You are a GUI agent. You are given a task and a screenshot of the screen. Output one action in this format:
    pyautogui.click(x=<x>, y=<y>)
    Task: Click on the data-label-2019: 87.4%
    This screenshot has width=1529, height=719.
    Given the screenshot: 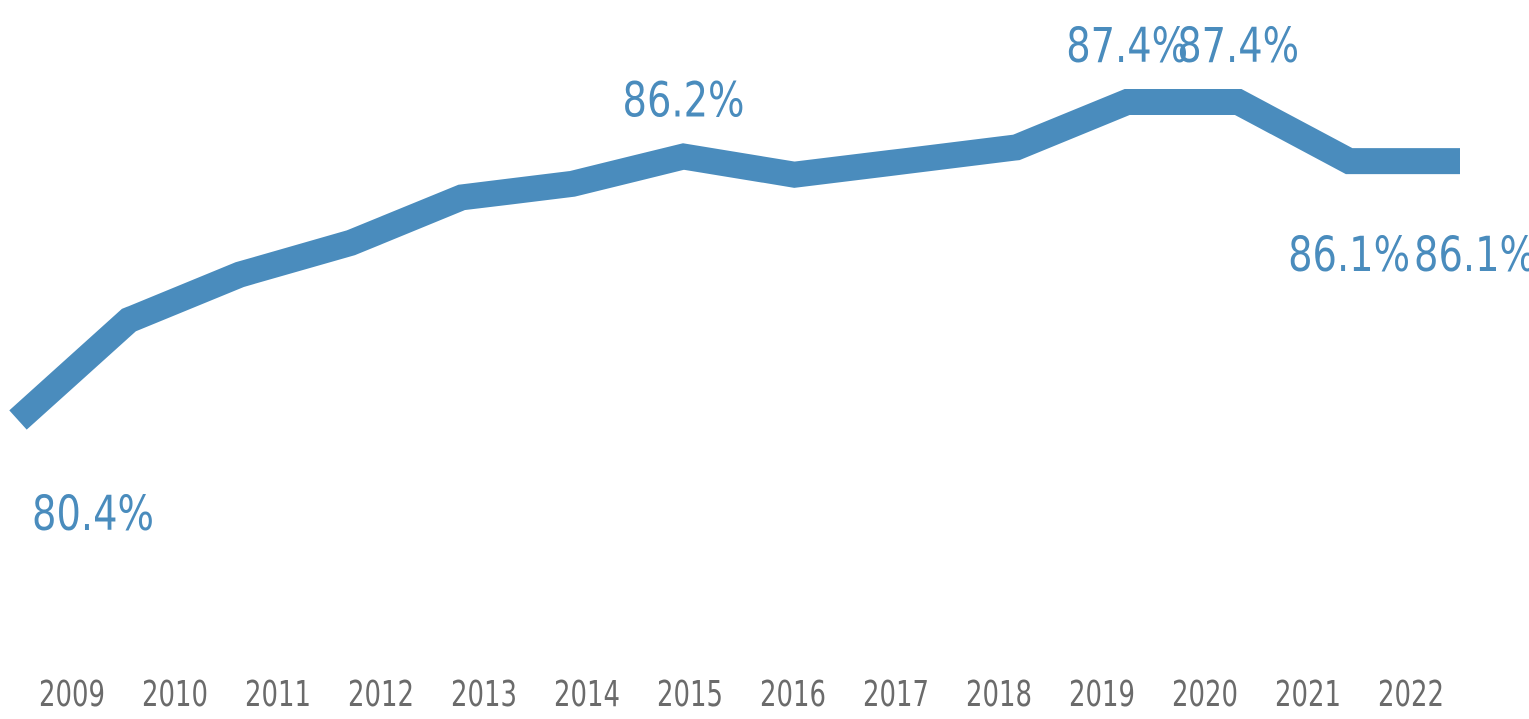 What is the action you would take?
    pyautogui.click(x=1127, y=46)
    